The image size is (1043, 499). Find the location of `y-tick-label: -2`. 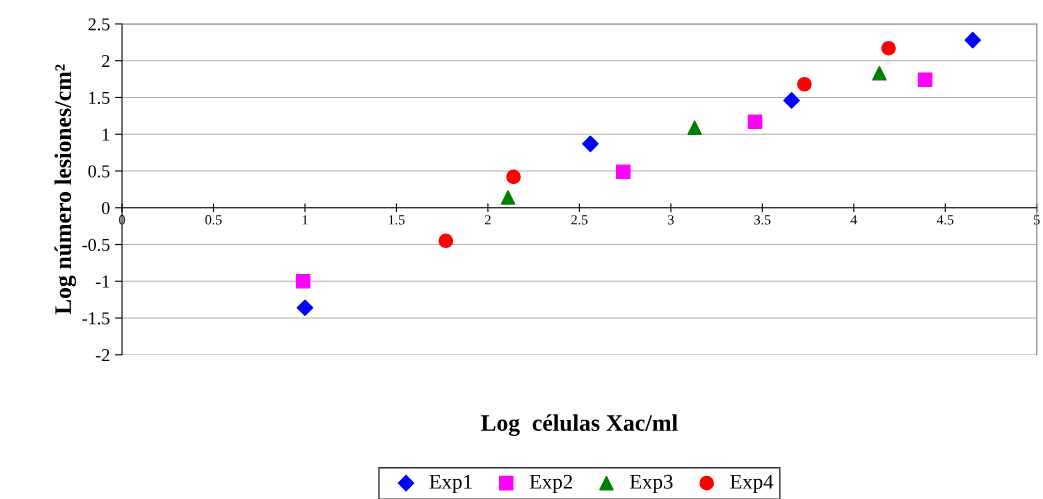

y-tick-label: -2 is located at coordinates (102, 355).